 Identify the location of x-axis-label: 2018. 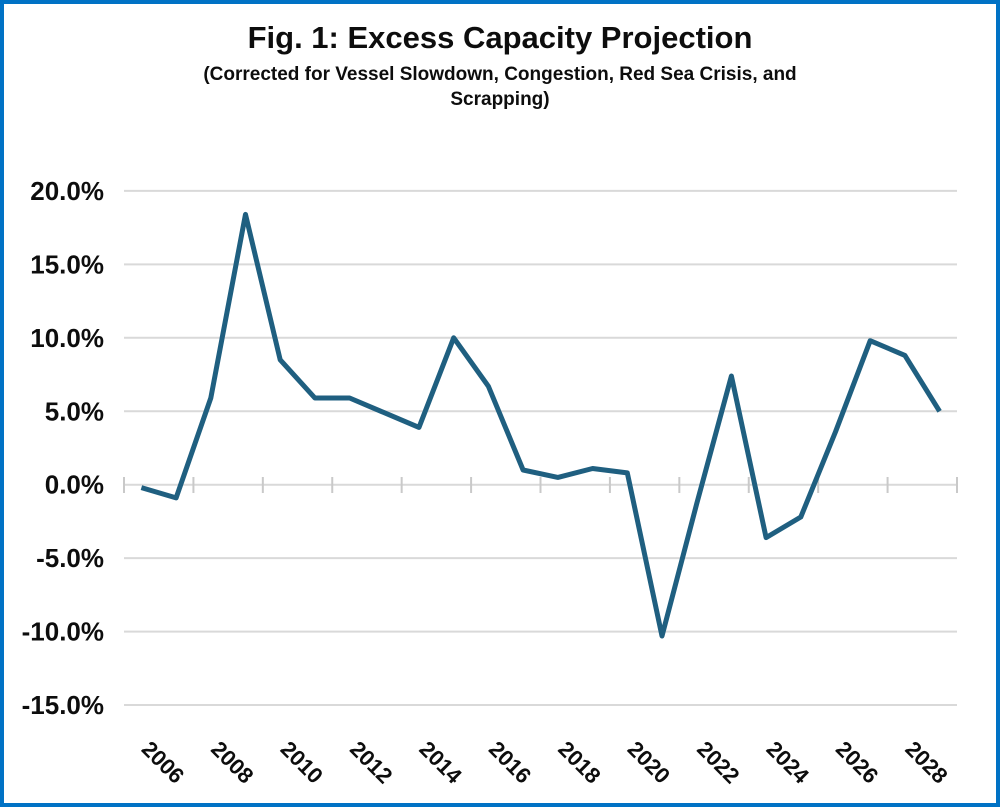
(579, 762).